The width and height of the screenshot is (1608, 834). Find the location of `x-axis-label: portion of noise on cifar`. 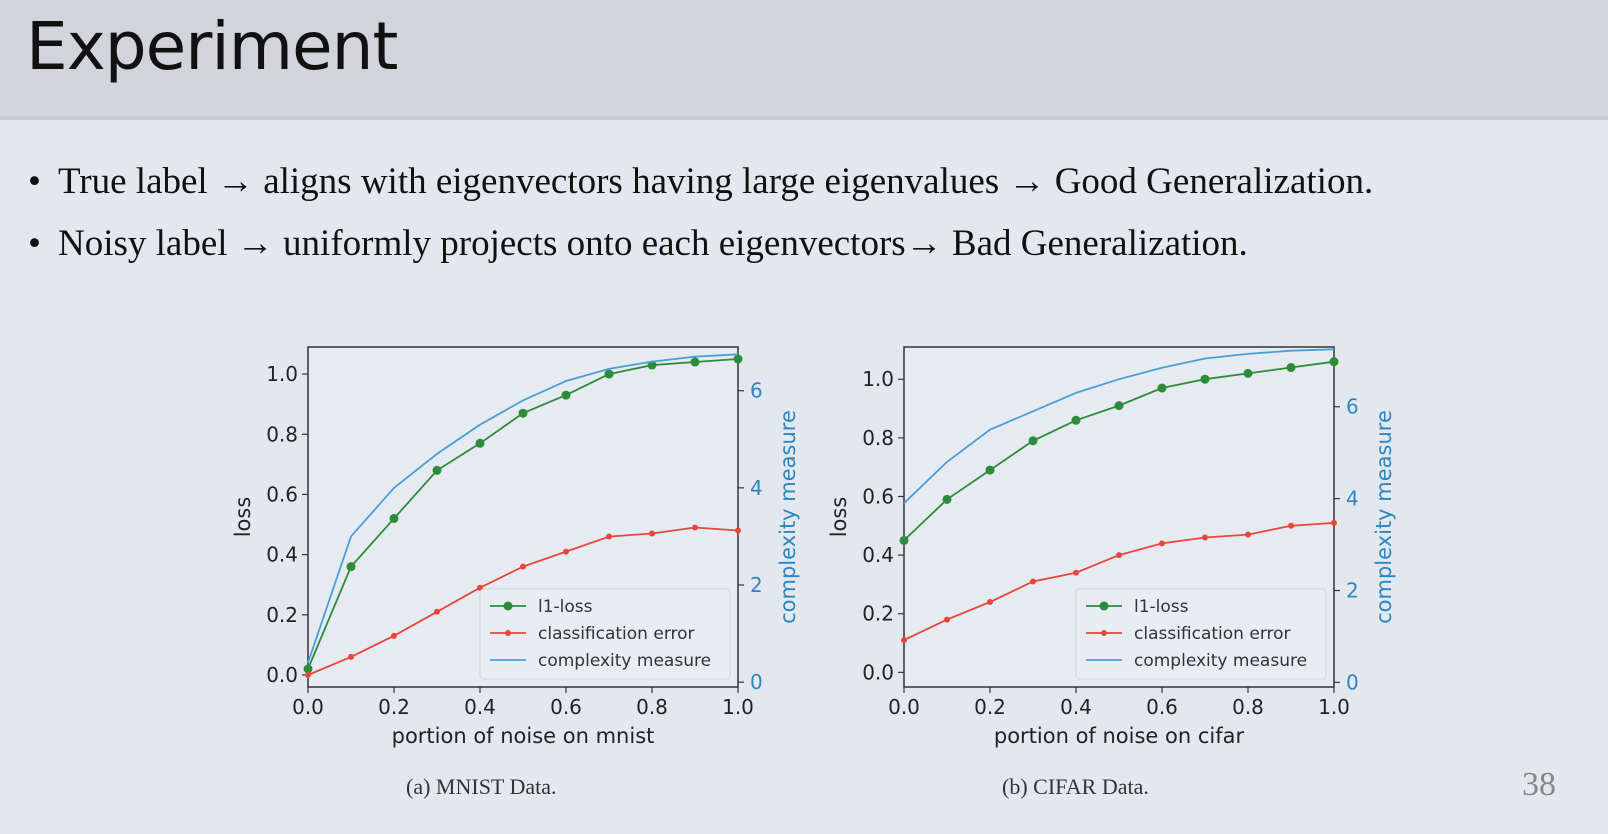

x-axis-label: portion of noise on cifar is located at coordinates (1119, 736).